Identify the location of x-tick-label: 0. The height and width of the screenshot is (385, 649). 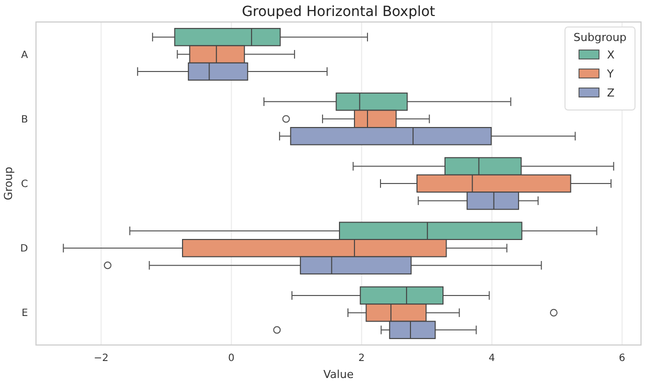
(231, 358).